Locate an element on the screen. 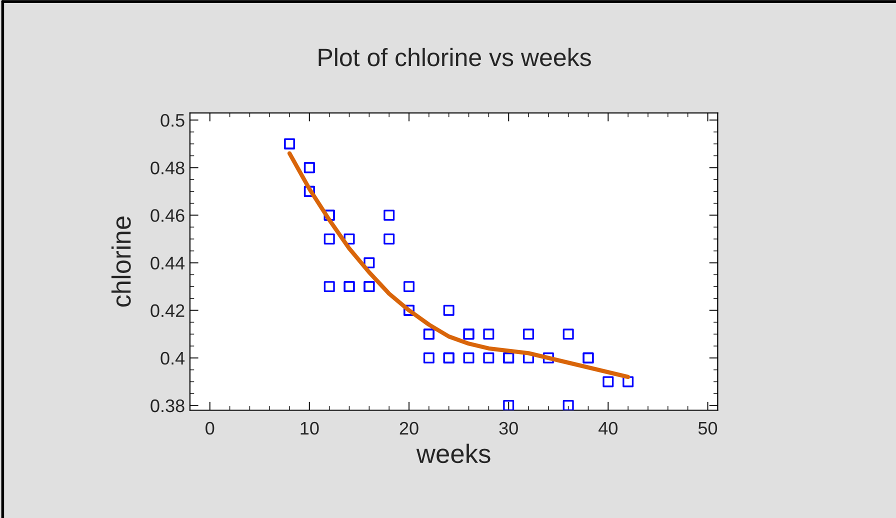 This screenshot has height=518, width=896. y-tick-label: 0.38 is located at coordinates (167, 405).